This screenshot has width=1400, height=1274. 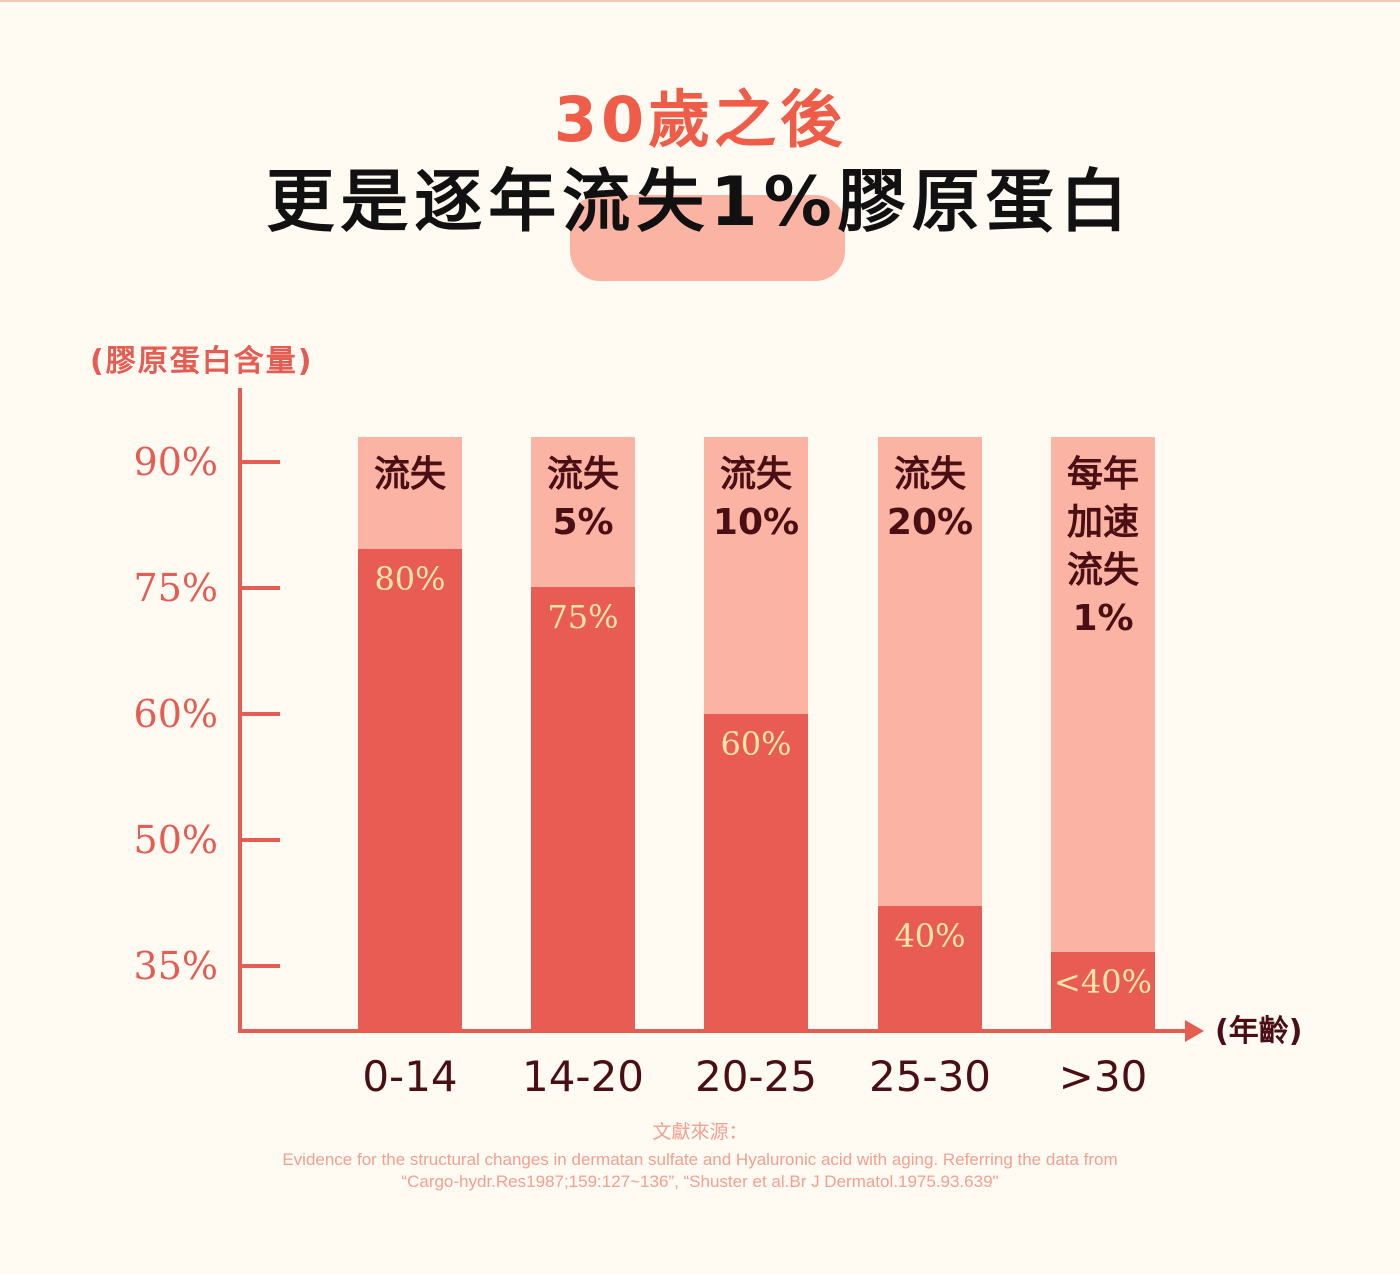 What do you see at coordinates (756, 744) in the screenshot?
I see `bar-value-label: 60%` at bounding box center [756, 744].